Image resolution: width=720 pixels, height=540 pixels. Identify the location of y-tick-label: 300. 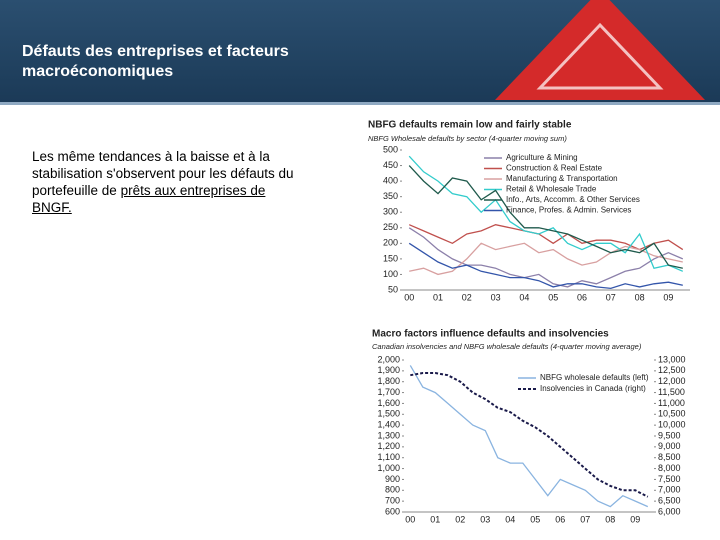
(390, 212).